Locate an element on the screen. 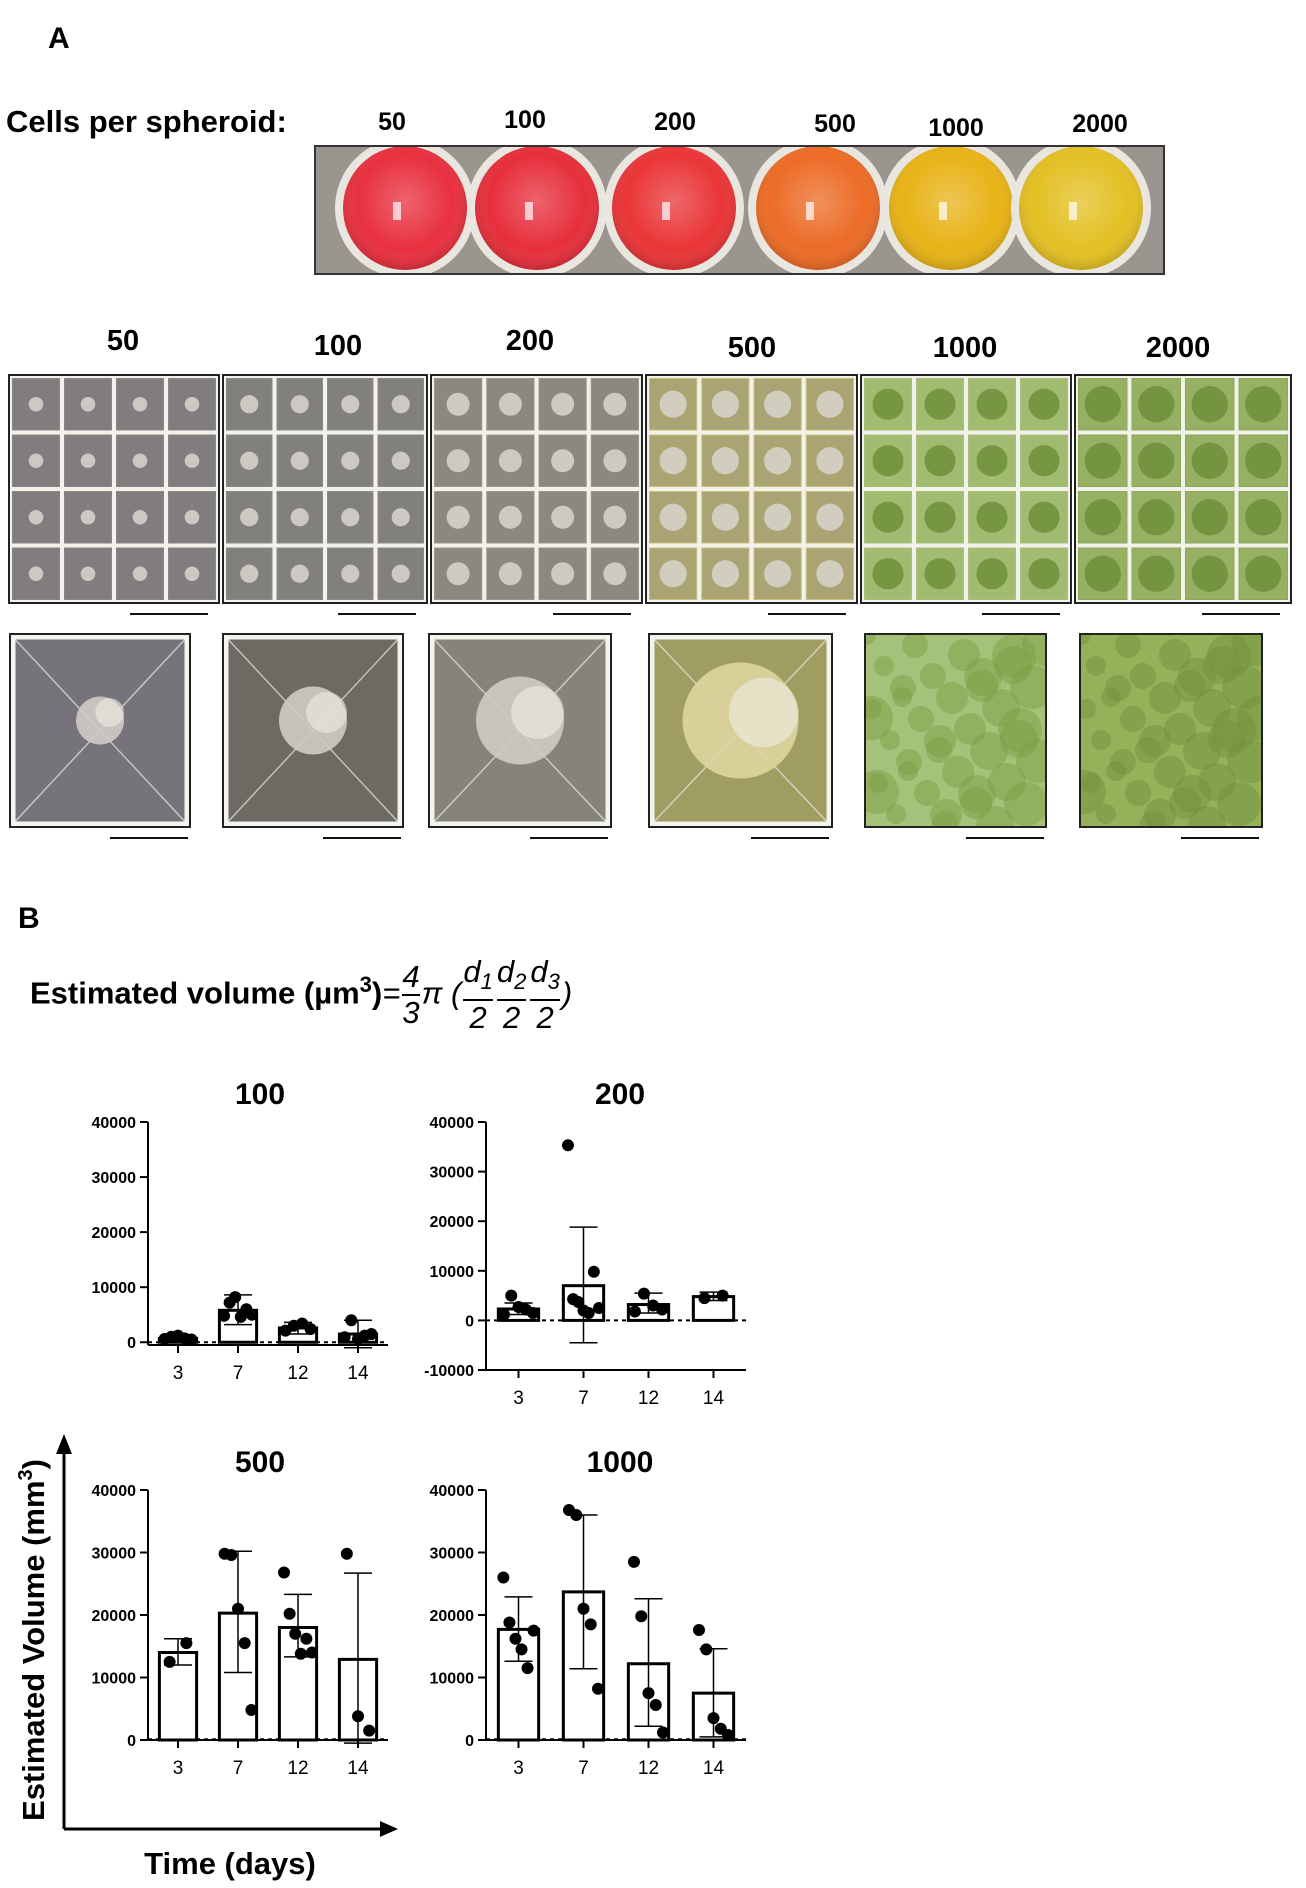 Image resolution: width=1306 pixels, height=1888 pixels. formula-pi: π is located at coordinates (432, 993).